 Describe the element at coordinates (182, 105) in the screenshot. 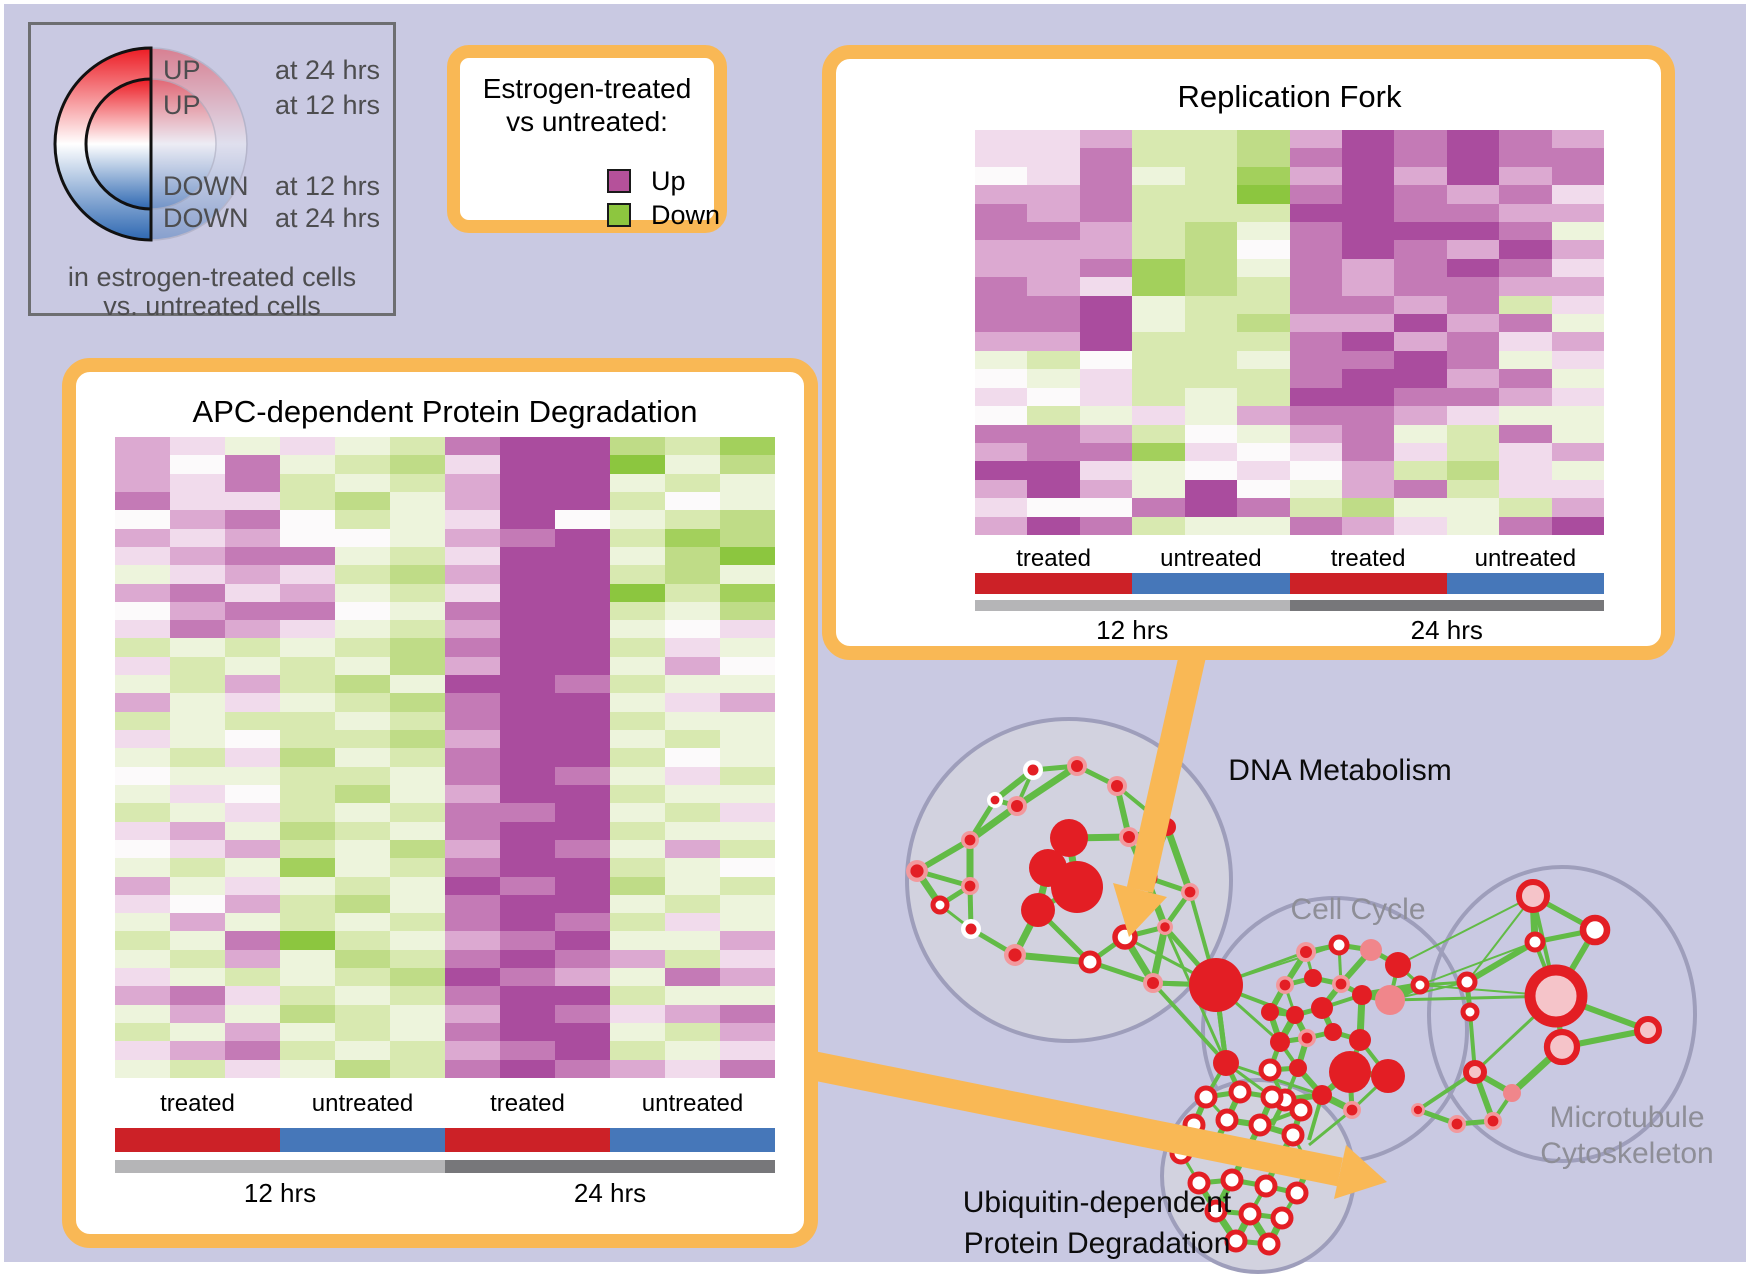

I see `updown-word: UP` at that location.